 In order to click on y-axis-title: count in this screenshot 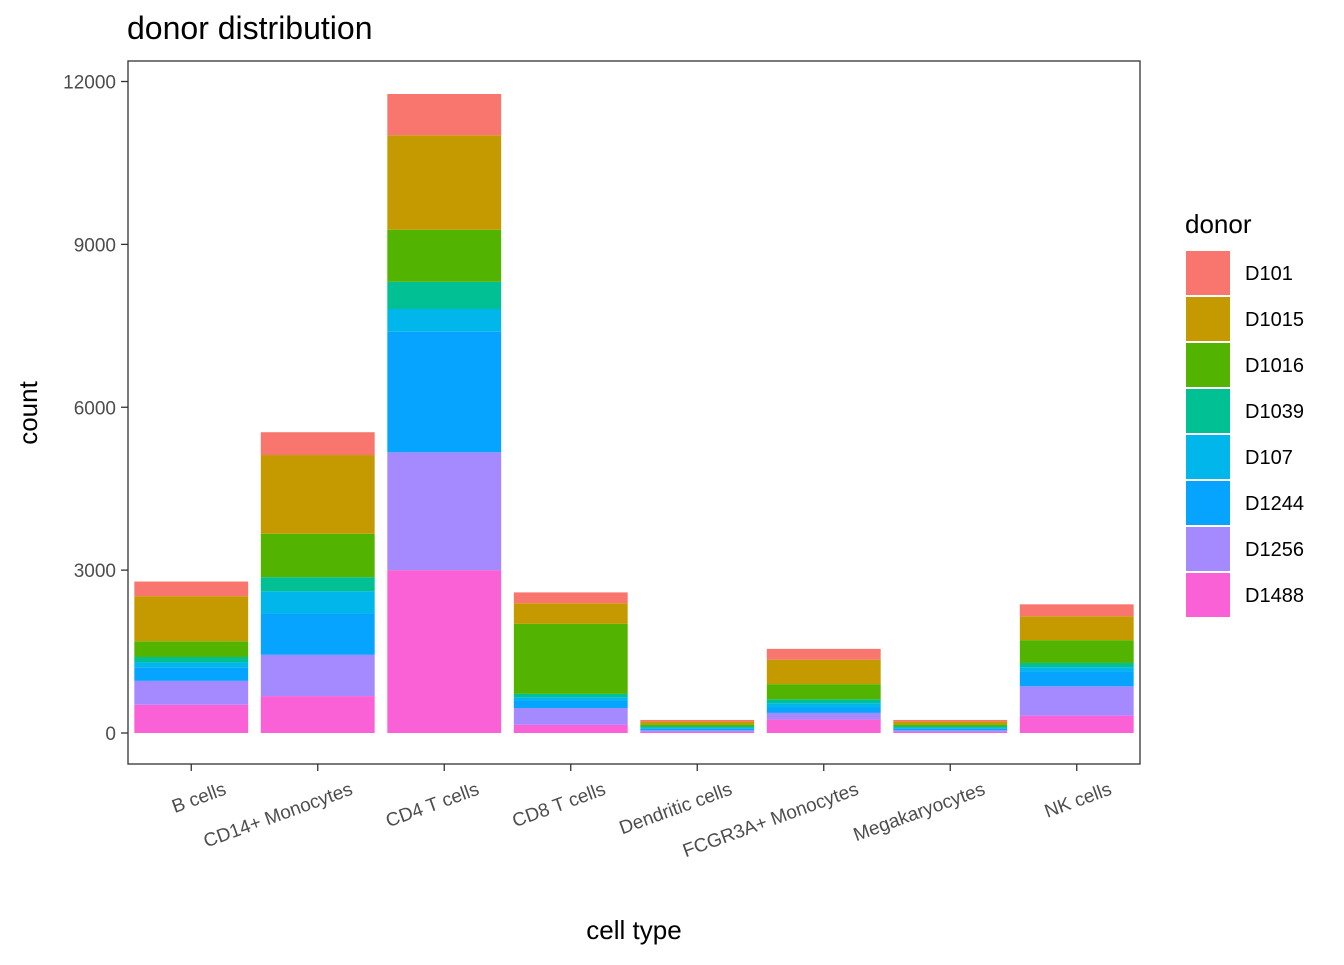, I will do `click(28, 412)`.